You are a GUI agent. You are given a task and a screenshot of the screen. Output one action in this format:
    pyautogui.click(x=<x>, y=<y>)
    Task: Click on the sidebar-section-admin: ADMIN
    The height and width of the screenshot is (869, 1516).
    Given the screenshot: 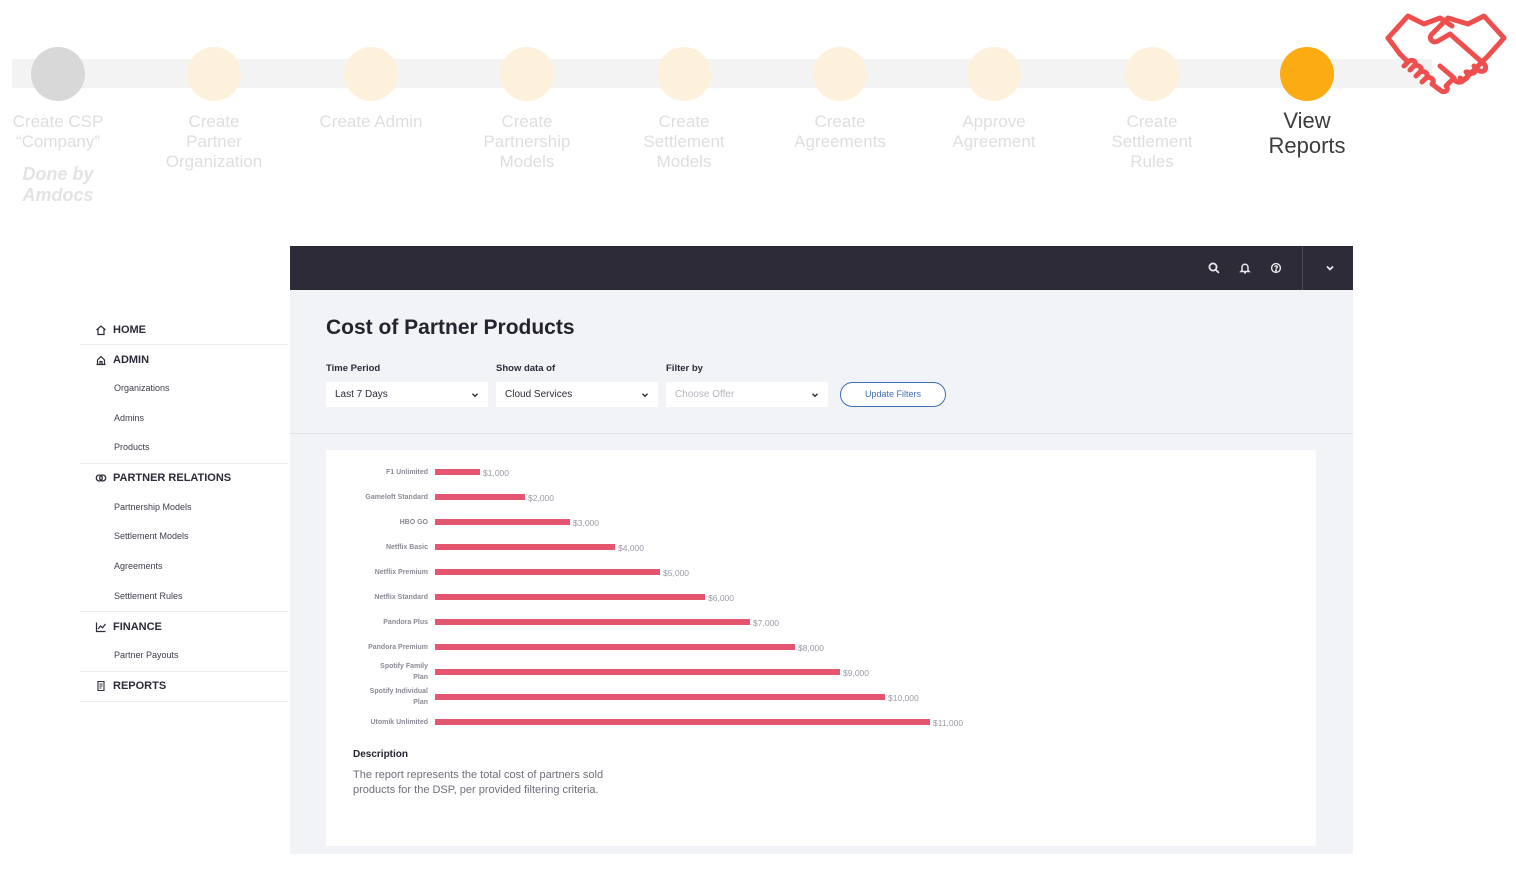 What is the action you would take?
    pyautogui.click(x=184, y=359)
    